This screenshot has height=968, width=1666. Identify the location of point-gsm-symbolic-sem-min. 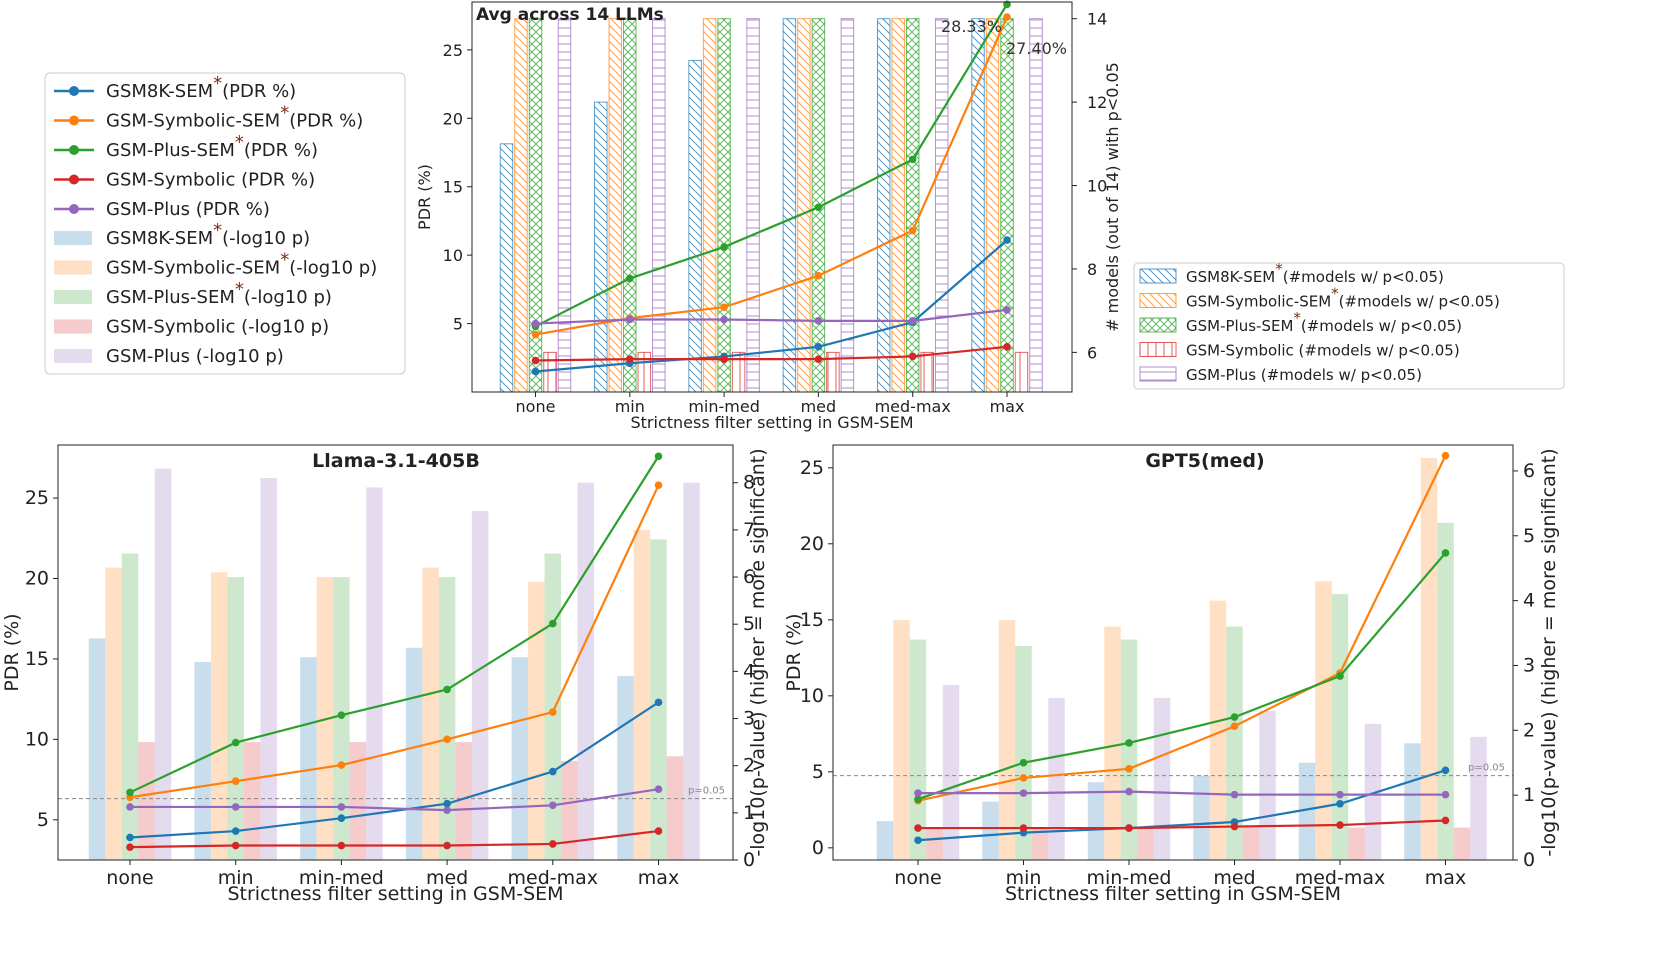
(1023, 778).